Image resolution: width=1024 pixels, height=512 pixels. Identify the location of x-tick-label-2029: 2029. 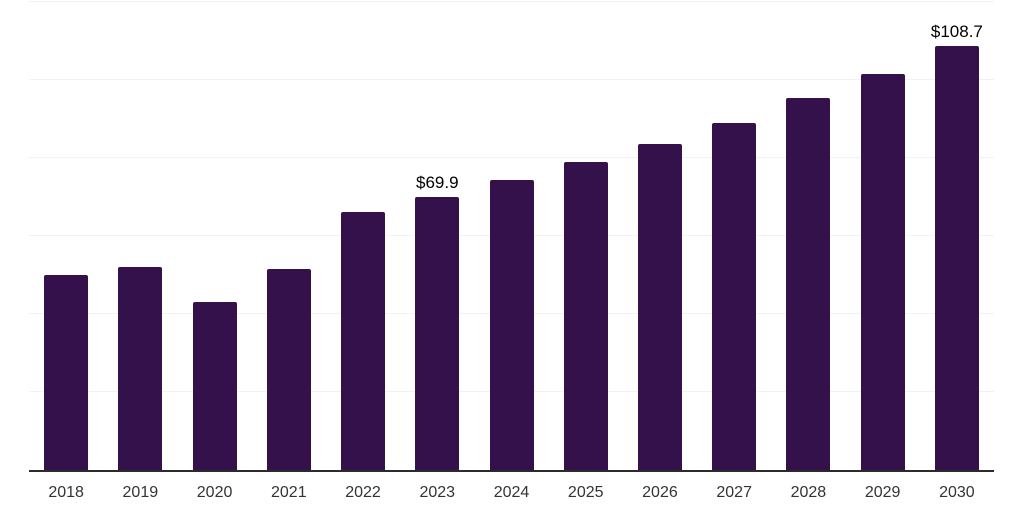
(882, 492).